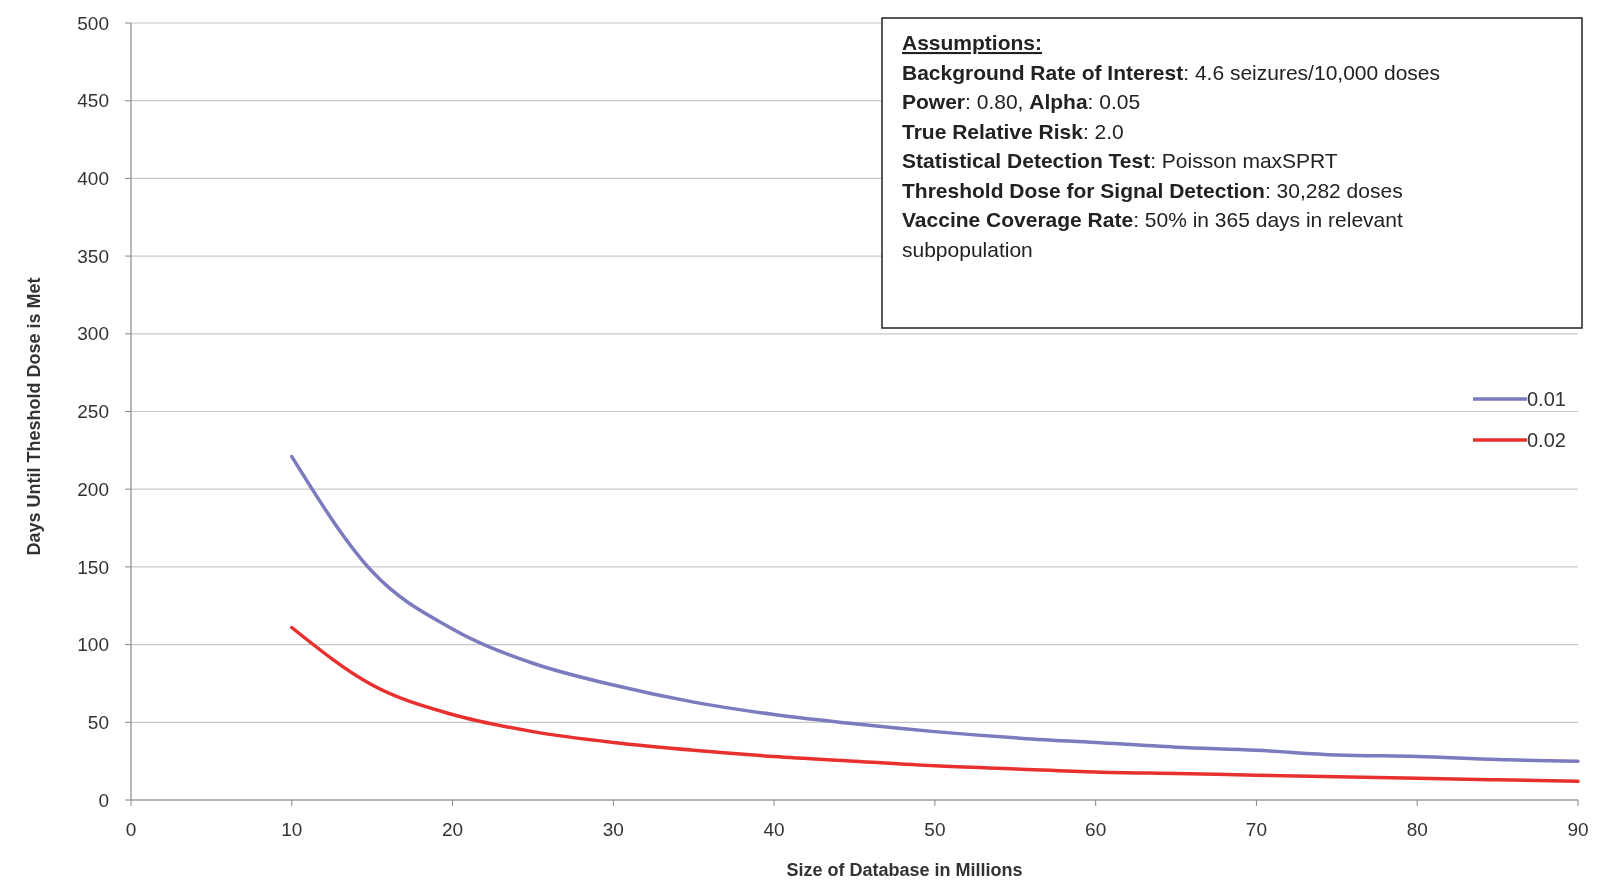 The width and height of the screenshot is (1603, 886). Describe the element at coordinates (93, 256) in the screenshot. I see `y-tick-label: 350` at that location.